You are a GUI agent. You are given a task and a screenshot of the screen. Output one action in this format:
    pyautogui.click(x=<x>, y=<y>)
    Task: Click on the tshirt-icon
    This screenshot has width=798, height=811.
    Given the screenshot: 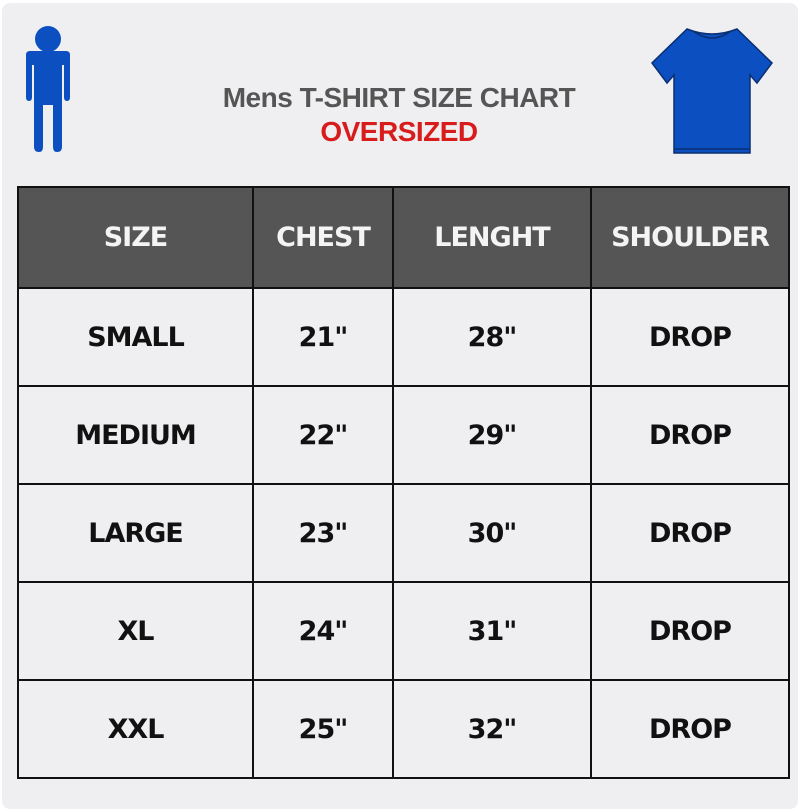 What is the action you would take?
    pyautogui.click(x=712, y=91)
    